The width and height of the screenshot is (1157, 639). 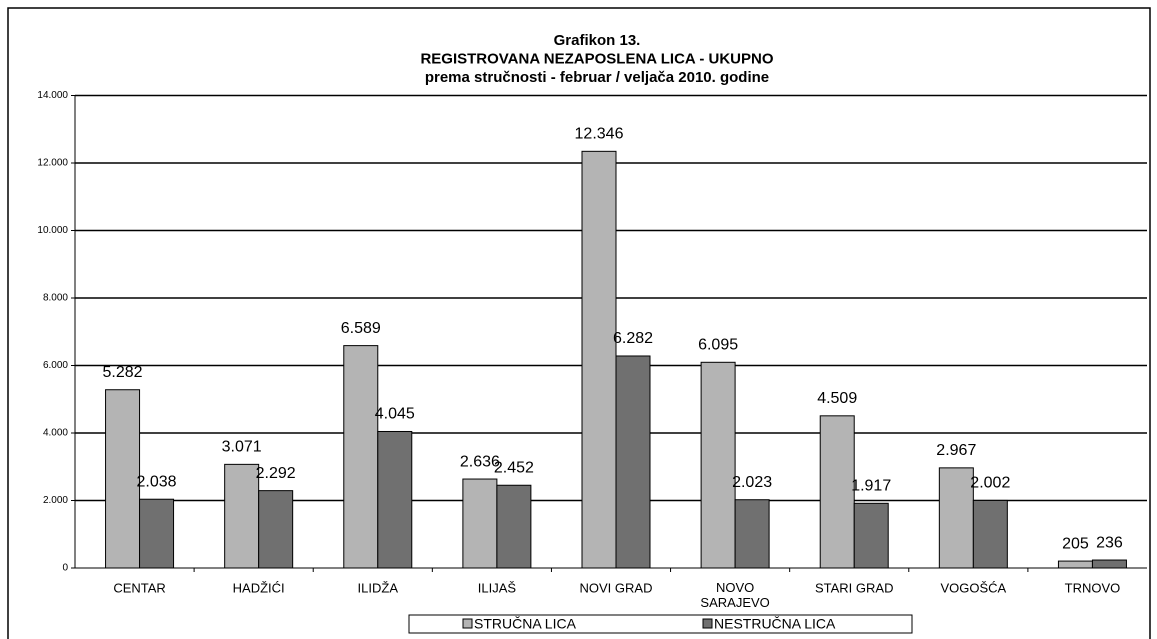 I want to click on y-tick-label: 4.000, so click(x=55, y=433).